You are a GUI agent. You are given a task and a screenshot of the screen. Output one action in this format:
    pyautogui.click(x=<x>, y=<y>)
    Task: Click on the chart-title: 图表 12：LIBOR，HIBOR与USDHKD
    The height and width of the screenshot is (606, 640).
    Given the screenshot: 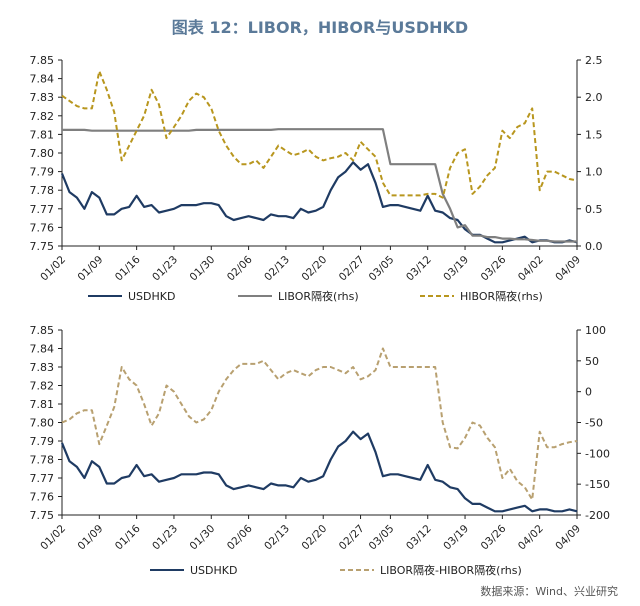 What is the action you would take?
    pyautogui.click(x=320, y=27)
    